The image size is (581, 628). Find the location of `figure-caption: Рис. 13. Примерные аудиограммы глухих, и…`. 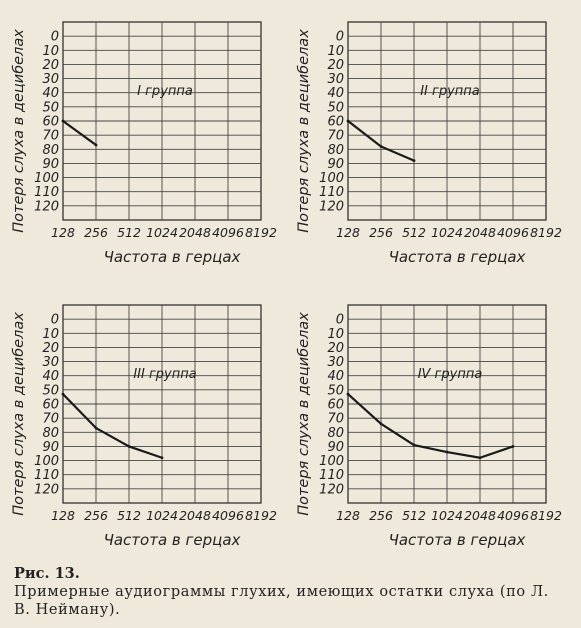

figure-caption: Рис. 13. Примерные аудиограммы глухих, и… is located at coordinates (291, 592).